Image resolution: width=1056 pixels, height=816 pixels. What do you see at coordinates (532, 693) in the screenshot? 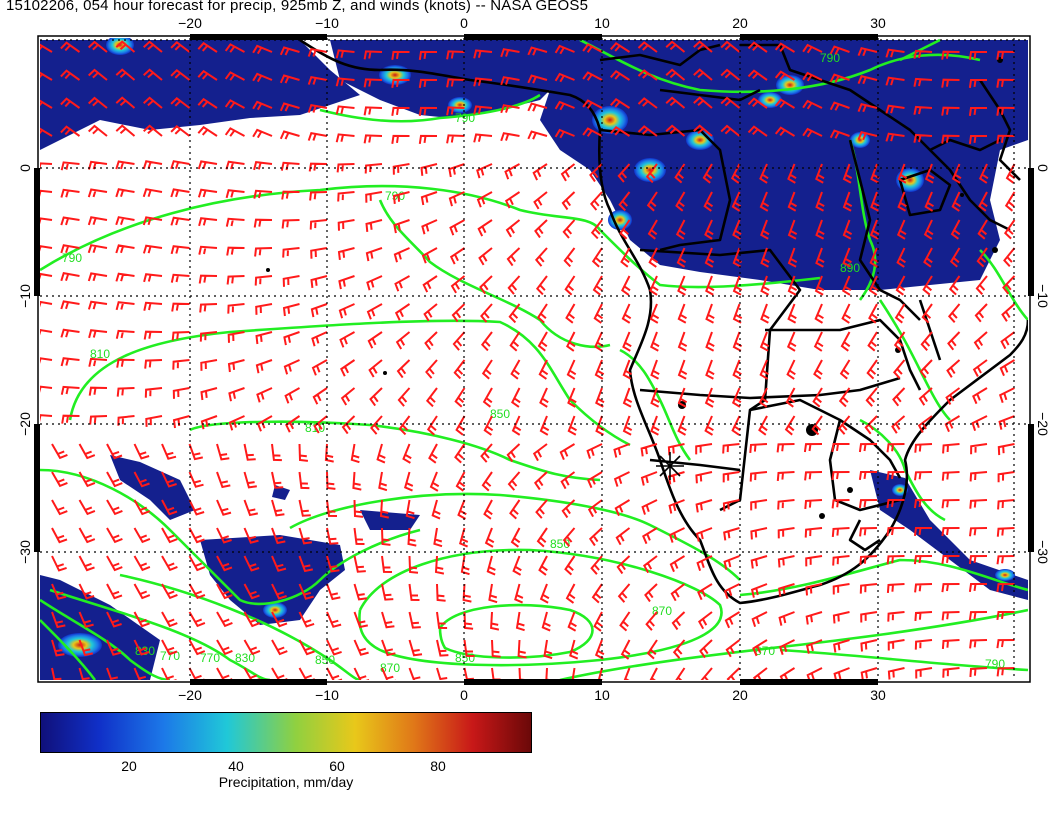
I see `lon-labels-bottom: −20 −10 0 10 20 30` at bounding box center [532, 693].